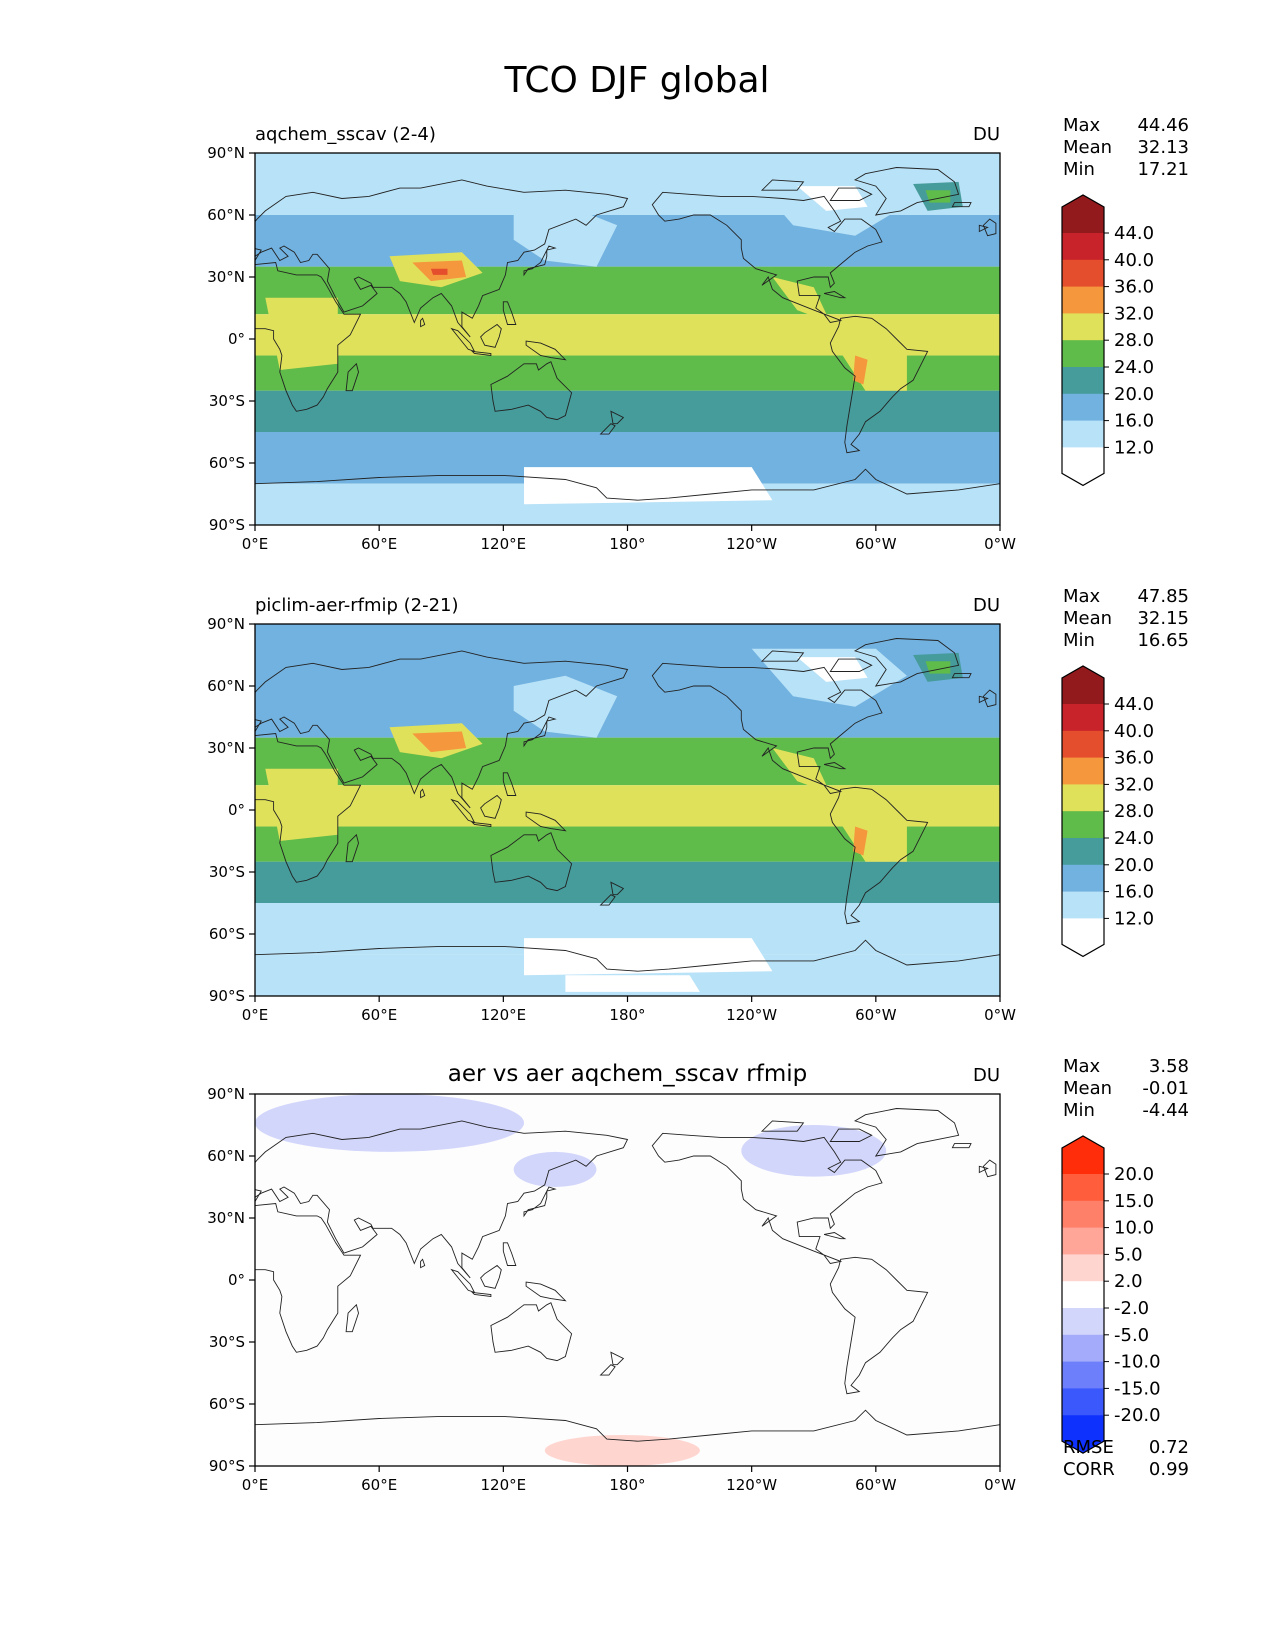 The image size is (1275, 1650). Describe the element at coordinates (627, 810) in the screenshot. I see `map-field` at that location.